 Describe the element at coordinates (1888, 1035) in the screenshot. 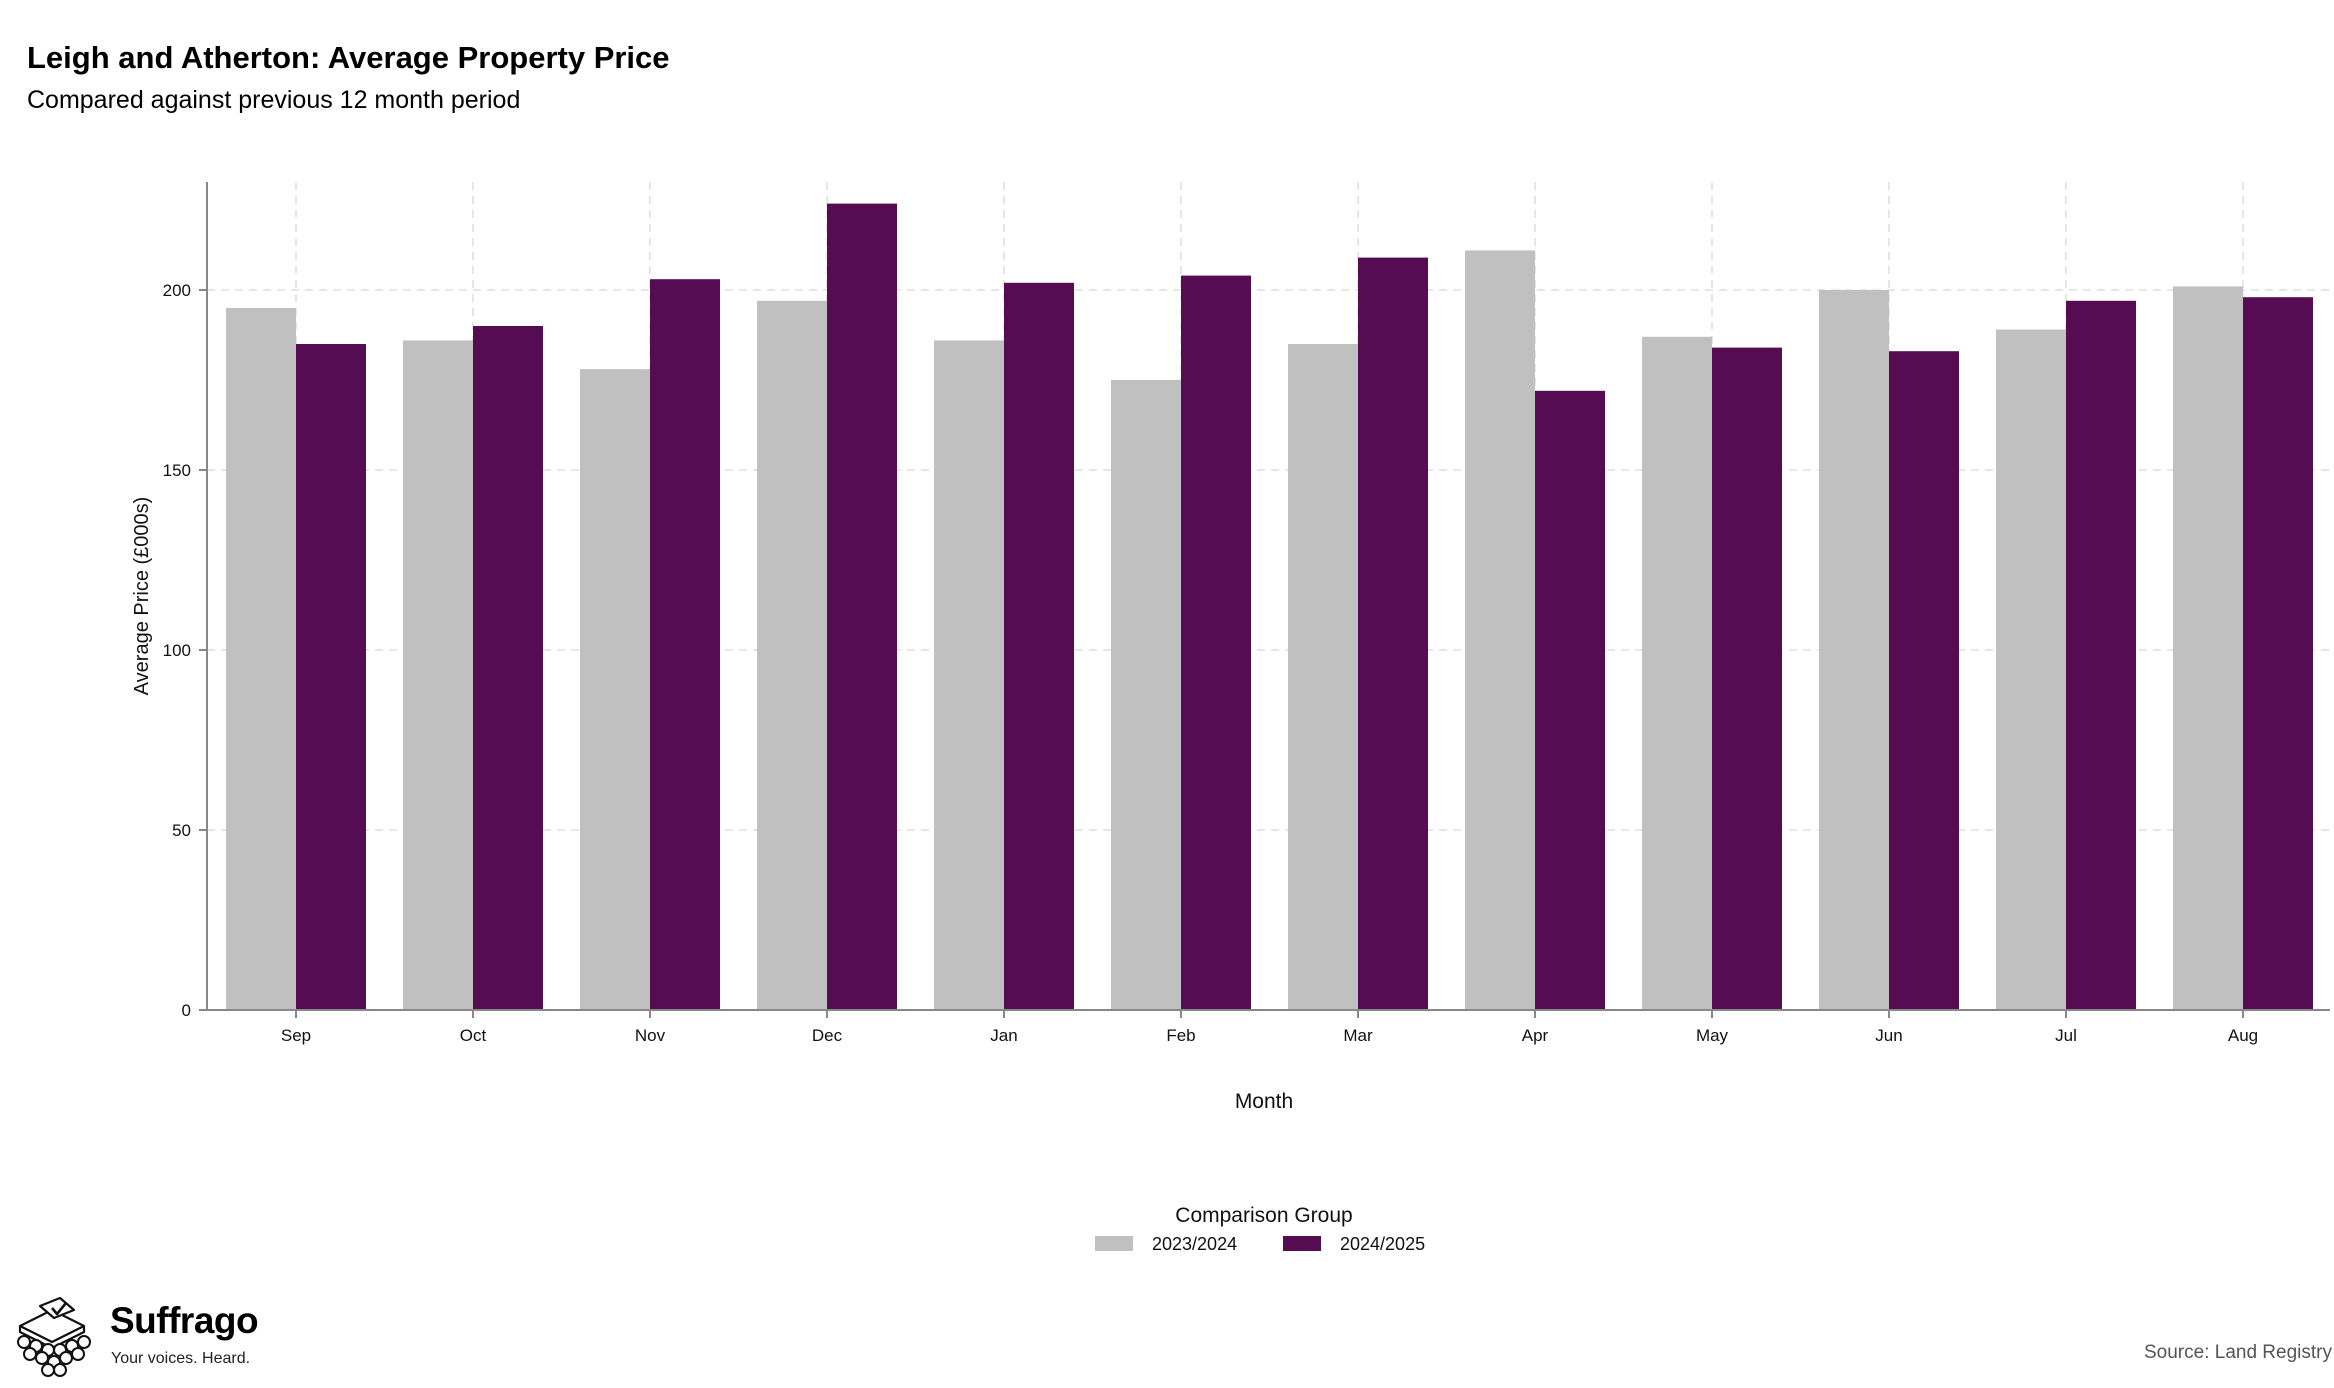

I see `x-tick-label: Jun` at that location.